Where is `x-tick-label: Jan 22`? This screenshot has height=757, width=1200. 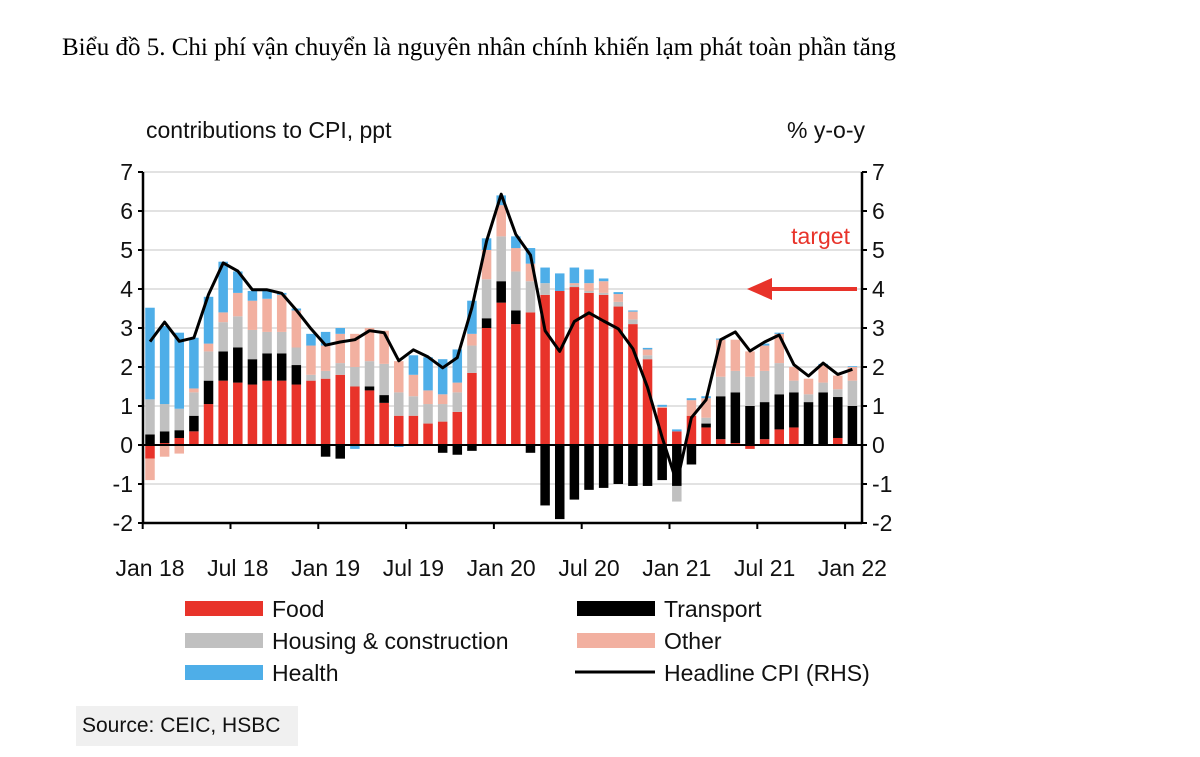
x-tick-label: Jan 22 is located at coordinates (852, 568).